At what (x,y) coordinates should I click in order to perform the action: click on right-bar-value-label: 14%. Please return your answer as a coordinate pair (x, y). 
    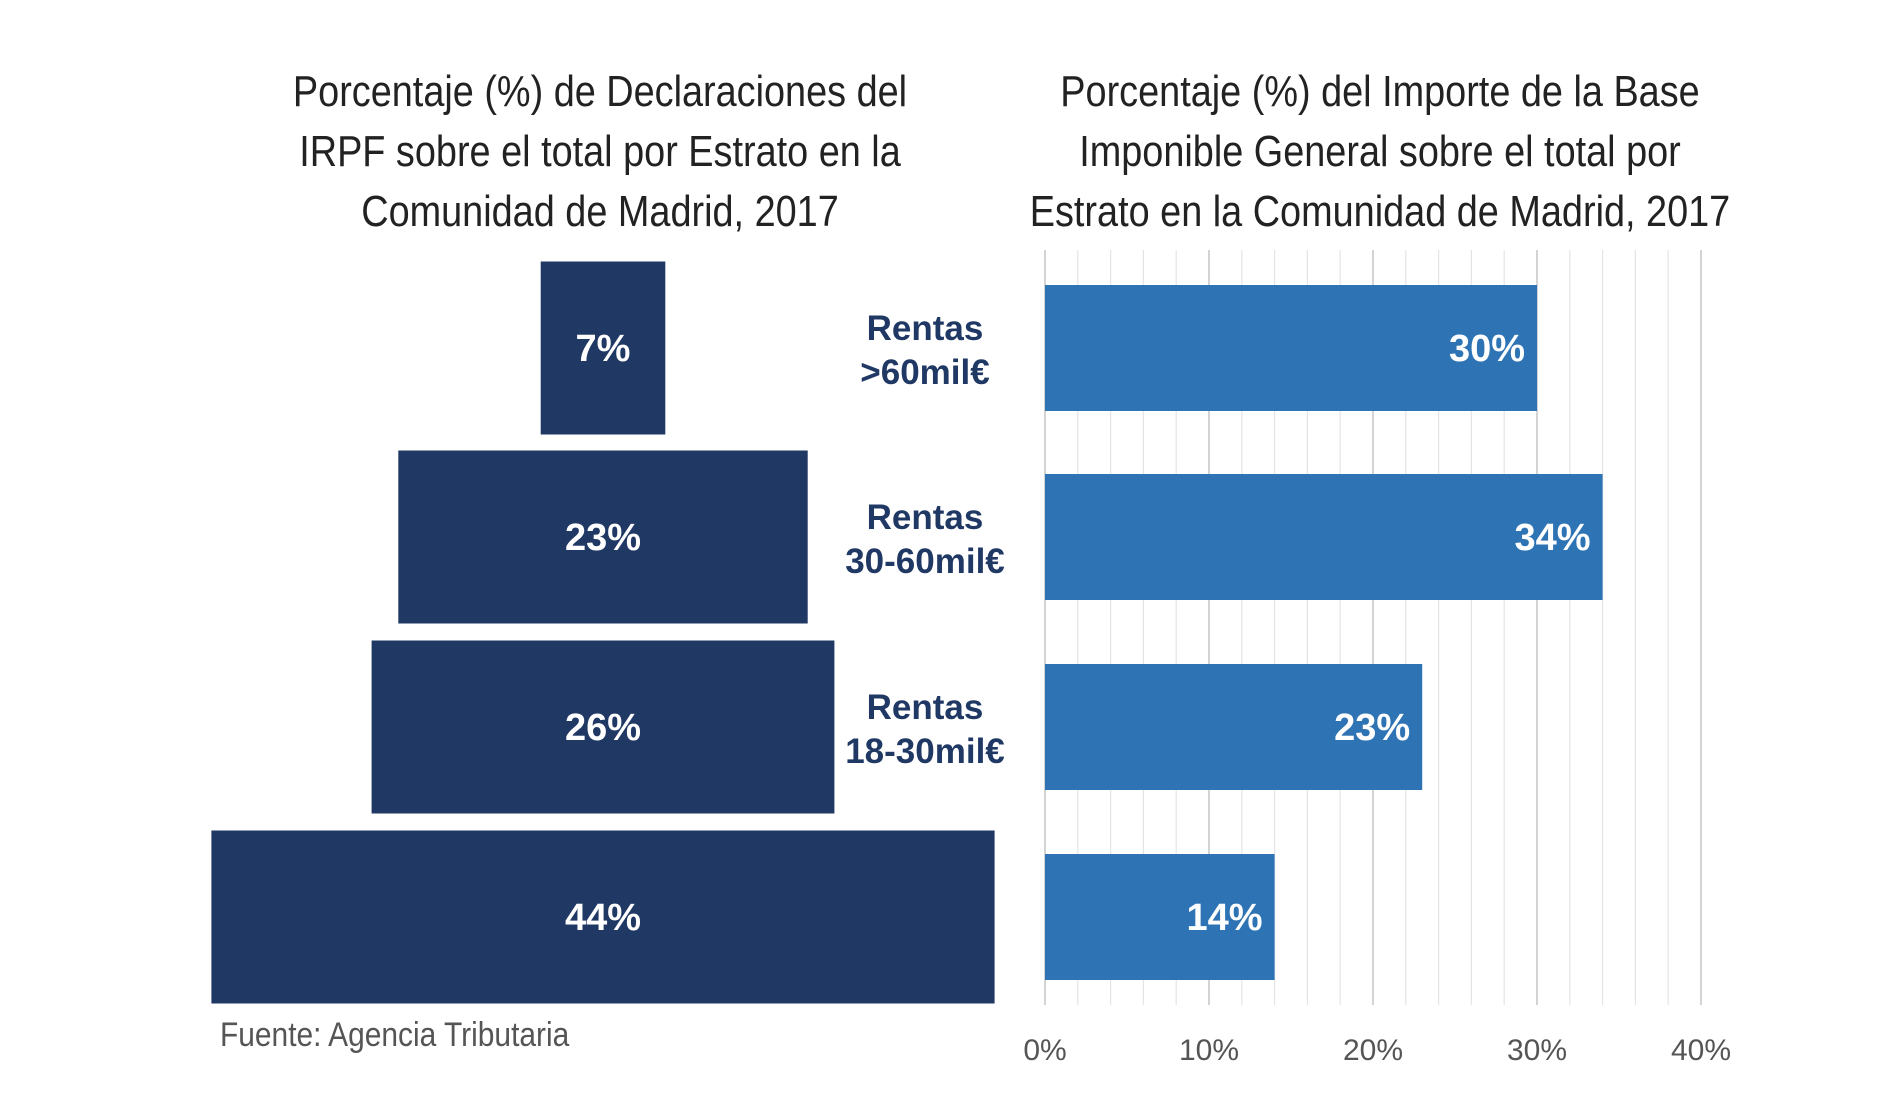
    Looking at the image, I should click on (1225, 918).